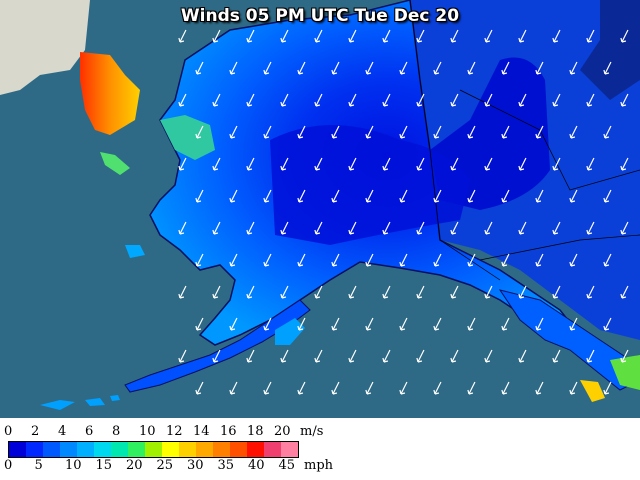 The height and width of the screenshot is (480, 640). Describe the element at coordinates (559, 247) in the screenshot. I see `bc-border` at that location.